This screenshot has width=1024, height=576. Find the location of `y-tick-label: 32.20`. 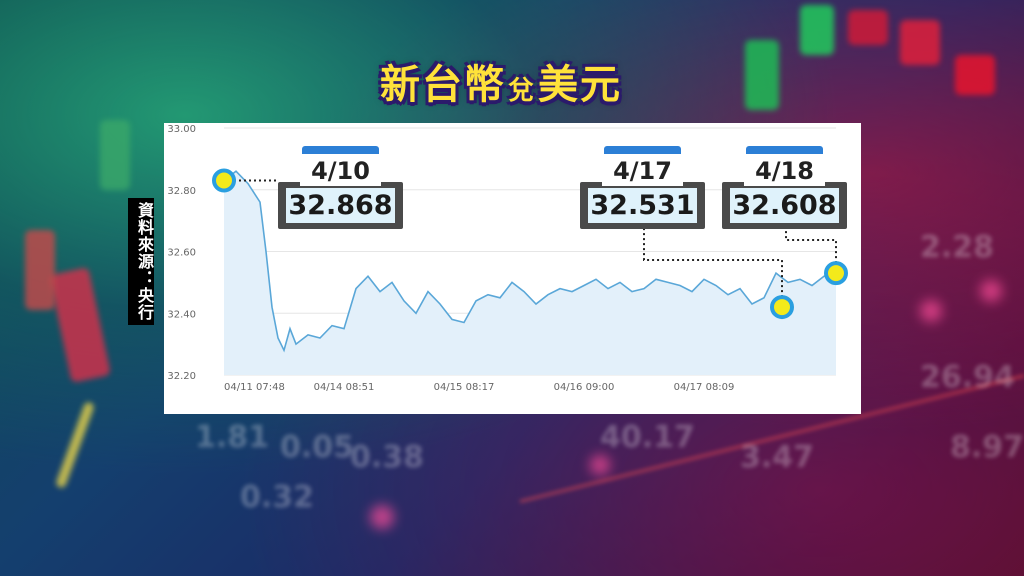

y-tick-label: 32.20 is located at coordinates (181, 376).